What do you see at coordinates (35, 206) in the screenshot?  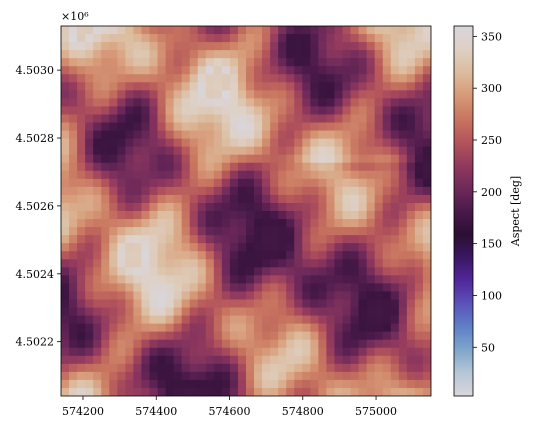 I see `y-tick-label: 4.5026` at bounding box center [35, 206].